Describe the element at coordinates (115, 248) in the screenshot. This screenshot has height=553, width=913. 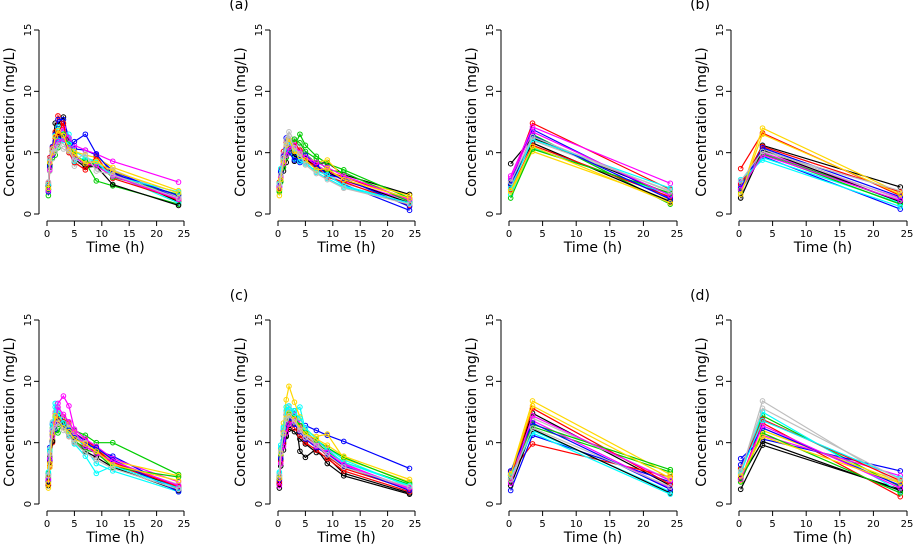
I see `x-axis-label: Time (h)` at that location.